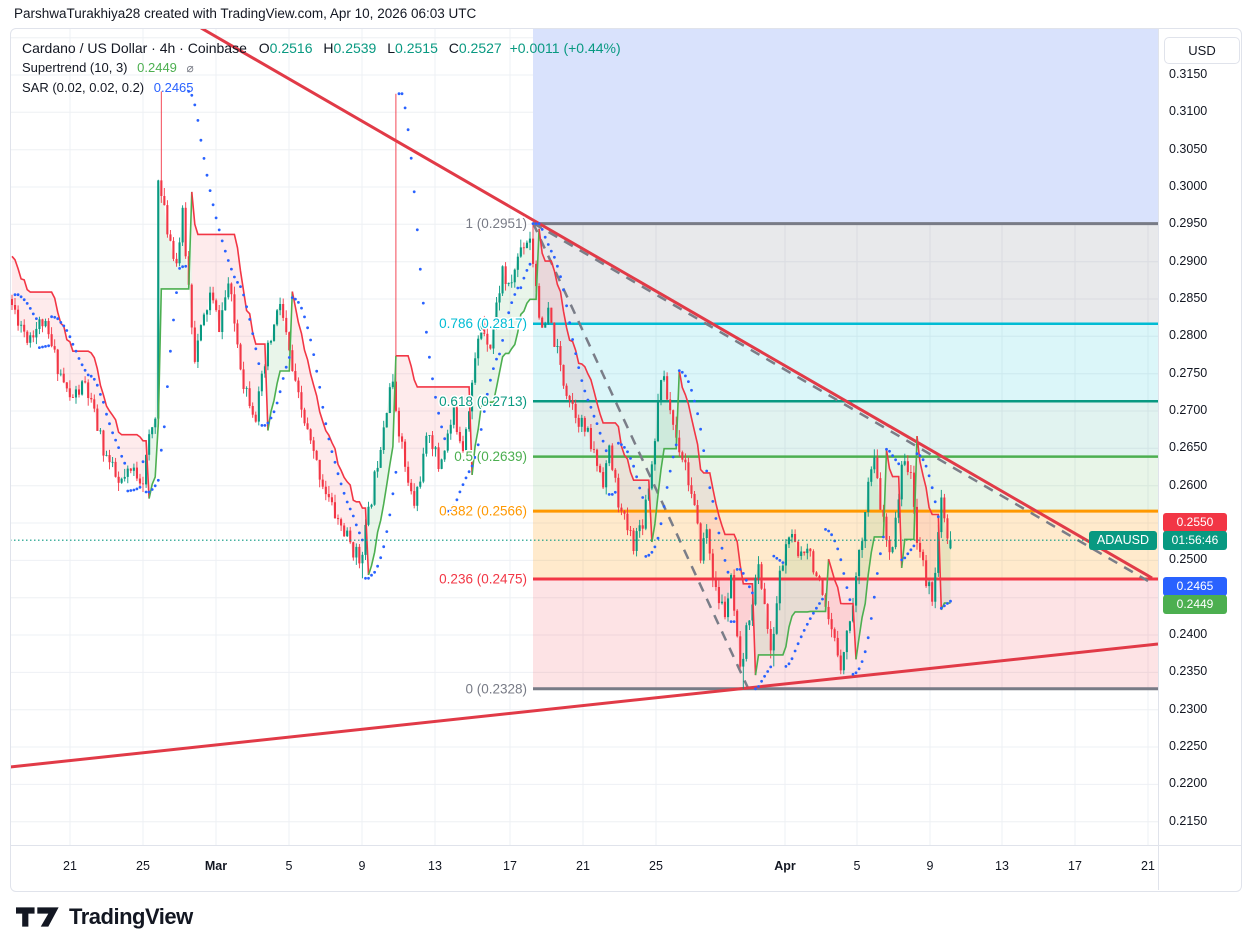  I want to click on time-axis: 21 25 Mar 5 9 13 17 21 25 Apr 5 9 13 17 21, so click(584, 868).